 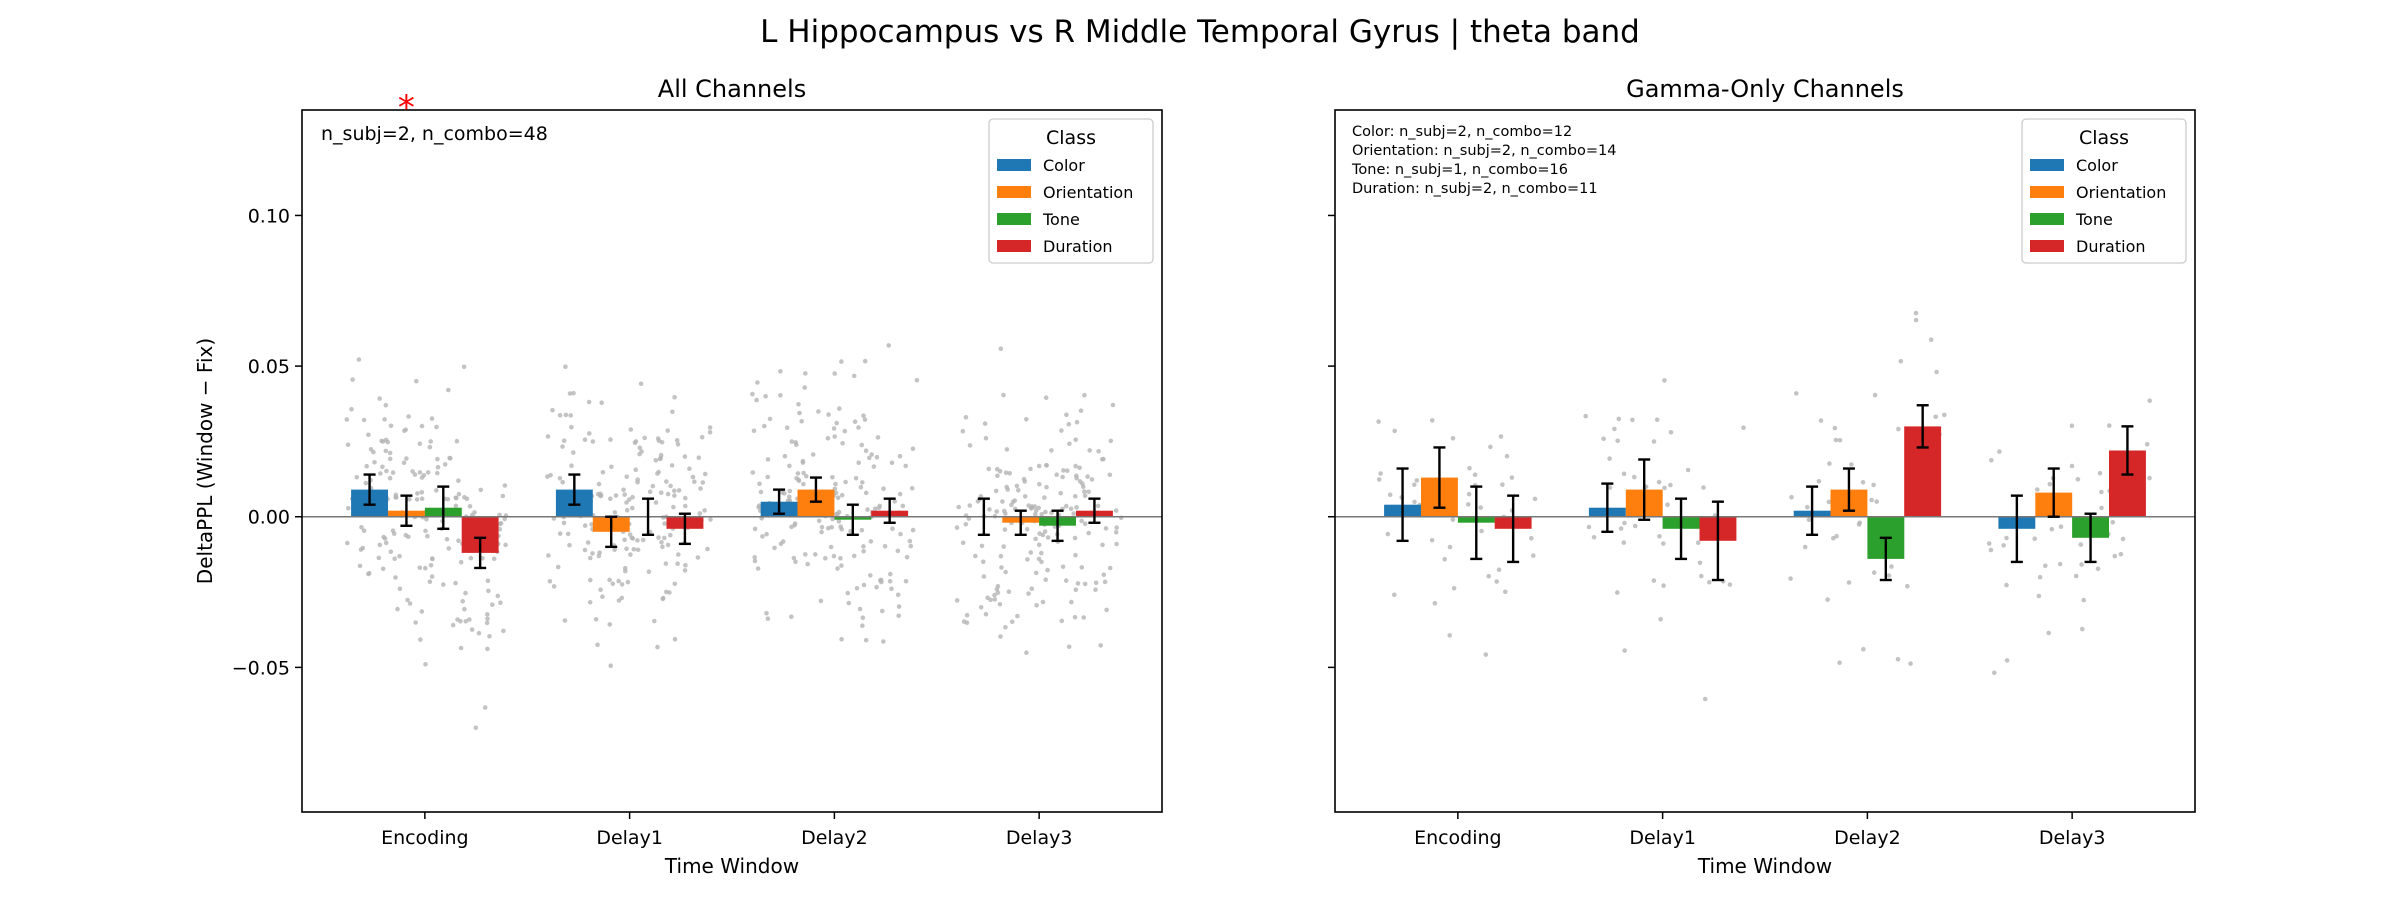 I want to click on x-tick-label: Encoding, so click(x=1458, y=838).